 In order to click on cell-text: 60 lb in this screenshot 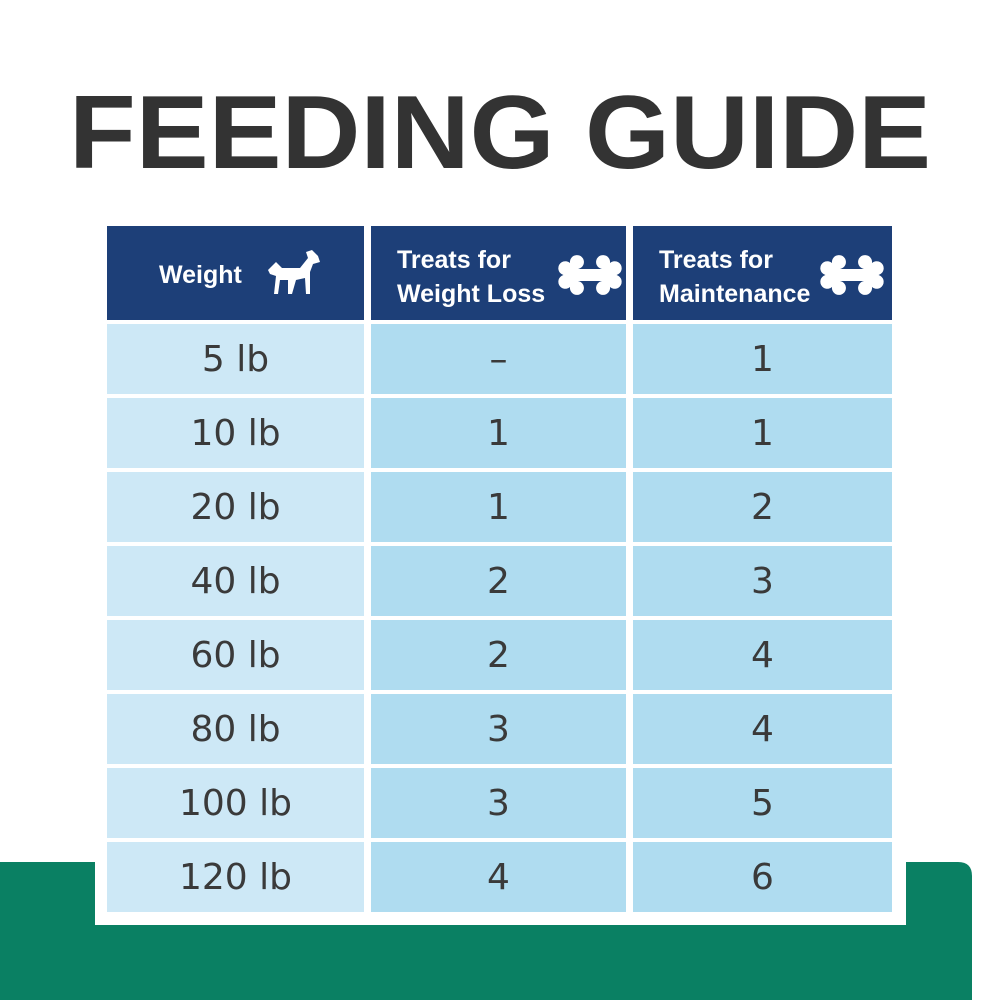, I will do `click(235, 655)`.